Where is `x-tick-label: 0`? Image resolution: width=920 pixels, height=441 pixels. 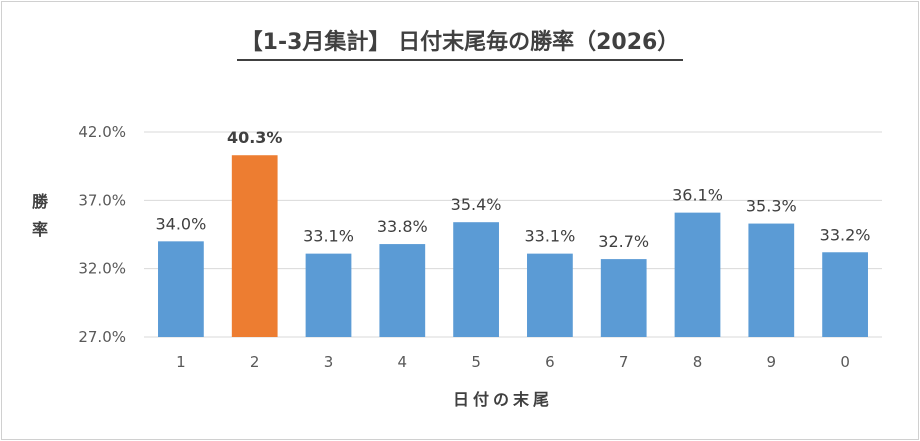 x-tick-label: 0 is located at coordinates (845, 362).